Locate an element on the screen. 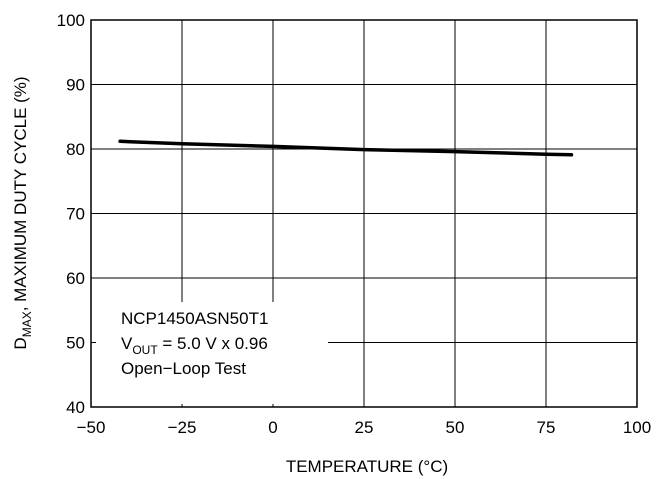  x-tick-label: 0 is located at coordinates (272, 427).